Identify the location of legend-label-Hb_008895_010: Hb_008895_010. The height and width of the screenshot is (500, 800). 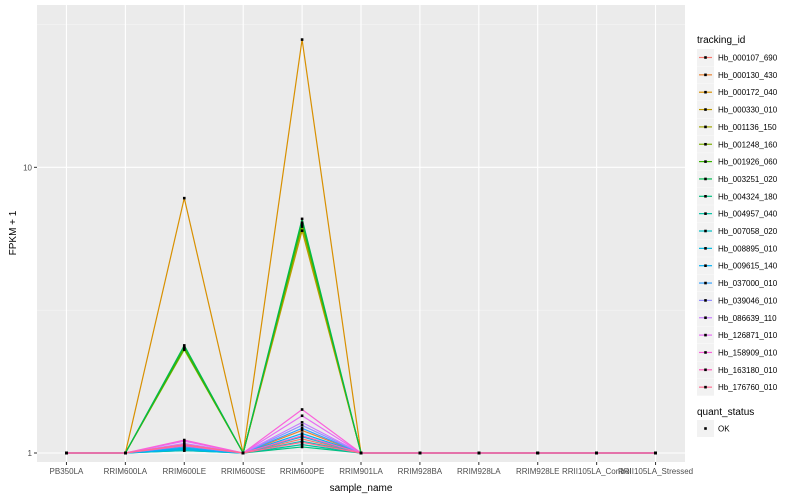
(748, 248).